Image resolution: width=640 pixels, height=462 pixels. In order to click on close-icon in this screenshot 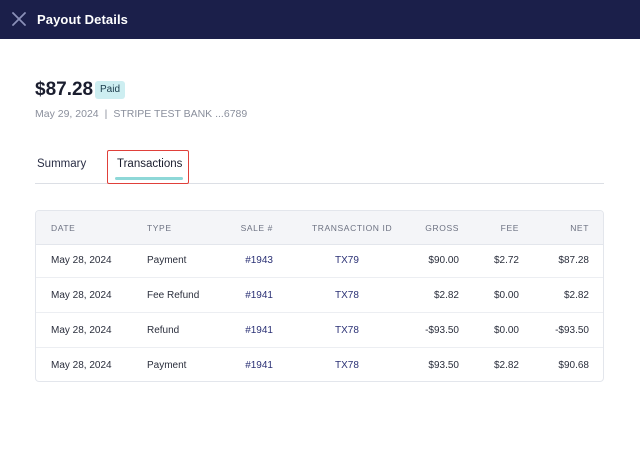, I will do `click(19, 19)`.